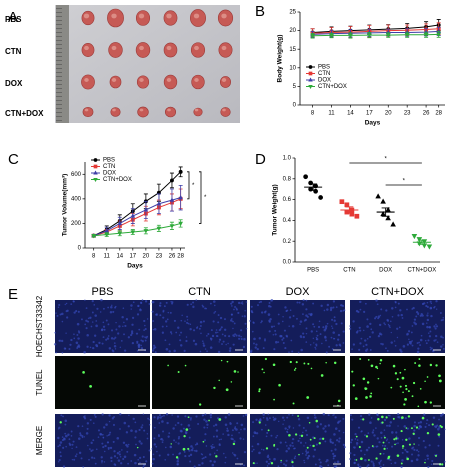 The image size is (450, 476). I want to click on legend-label: PBS, so click(324, 68).